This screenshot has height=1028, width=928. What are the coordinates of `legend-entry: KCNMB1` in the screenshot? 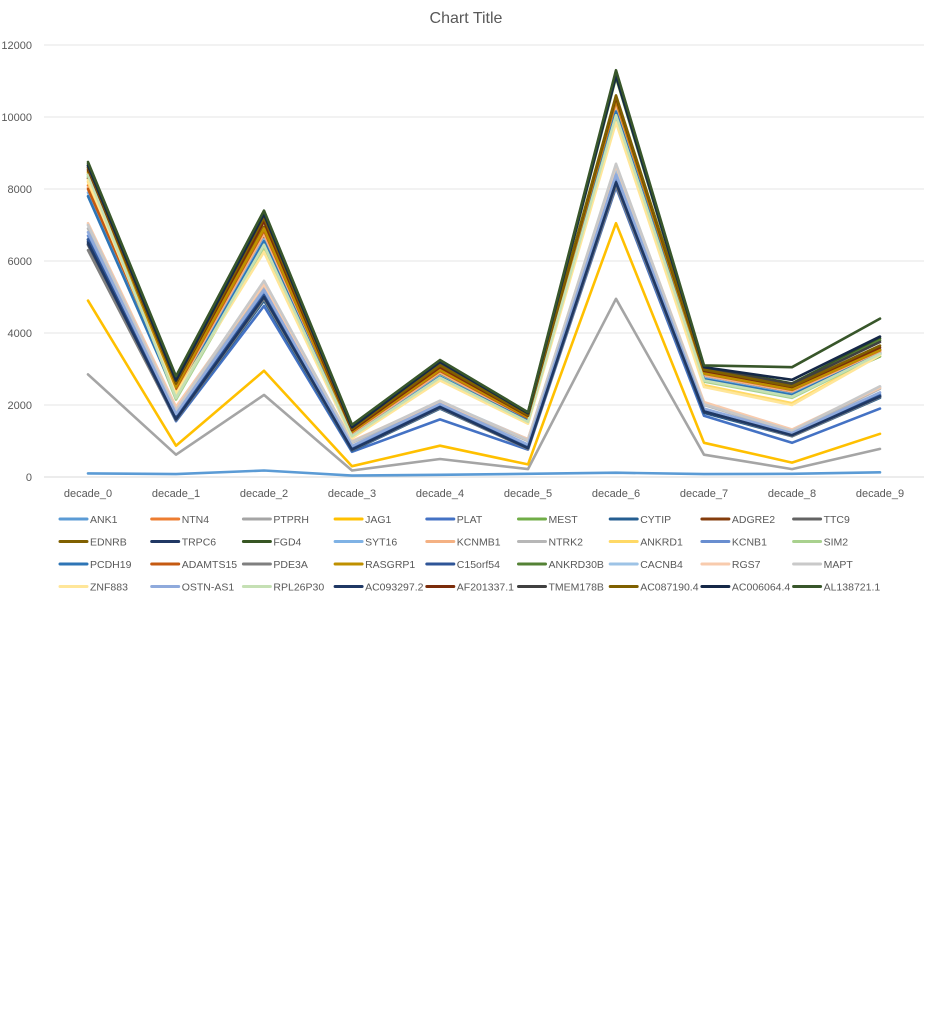 It's located at (479, 543).